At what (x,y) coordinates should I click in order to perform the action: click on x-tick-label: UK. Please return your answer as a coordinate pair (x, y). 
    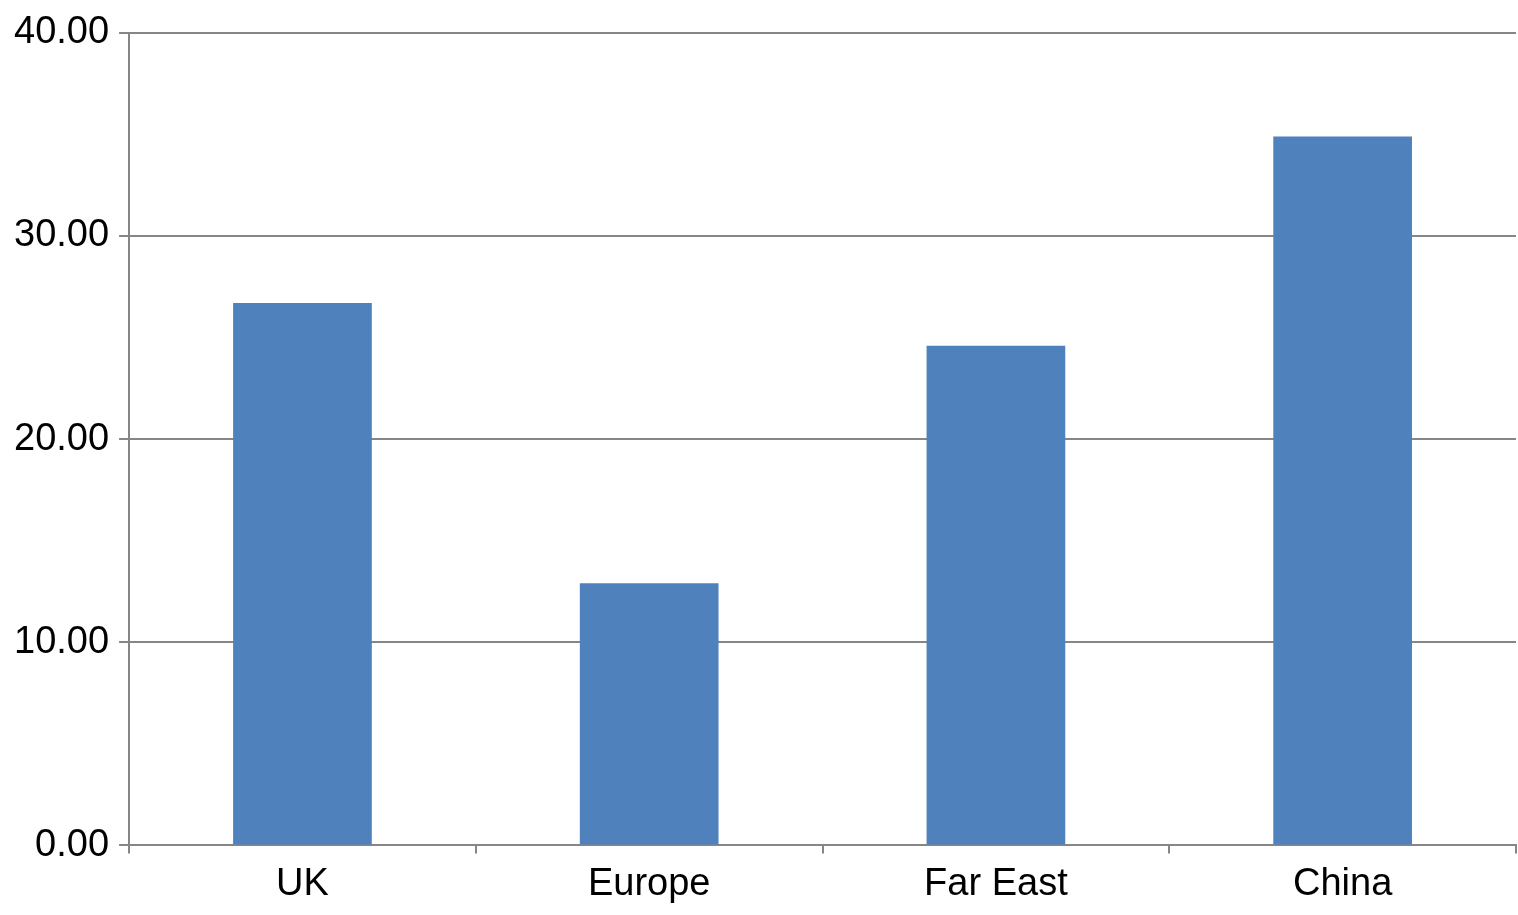
    Looking at the image, I should click on (302, 881).